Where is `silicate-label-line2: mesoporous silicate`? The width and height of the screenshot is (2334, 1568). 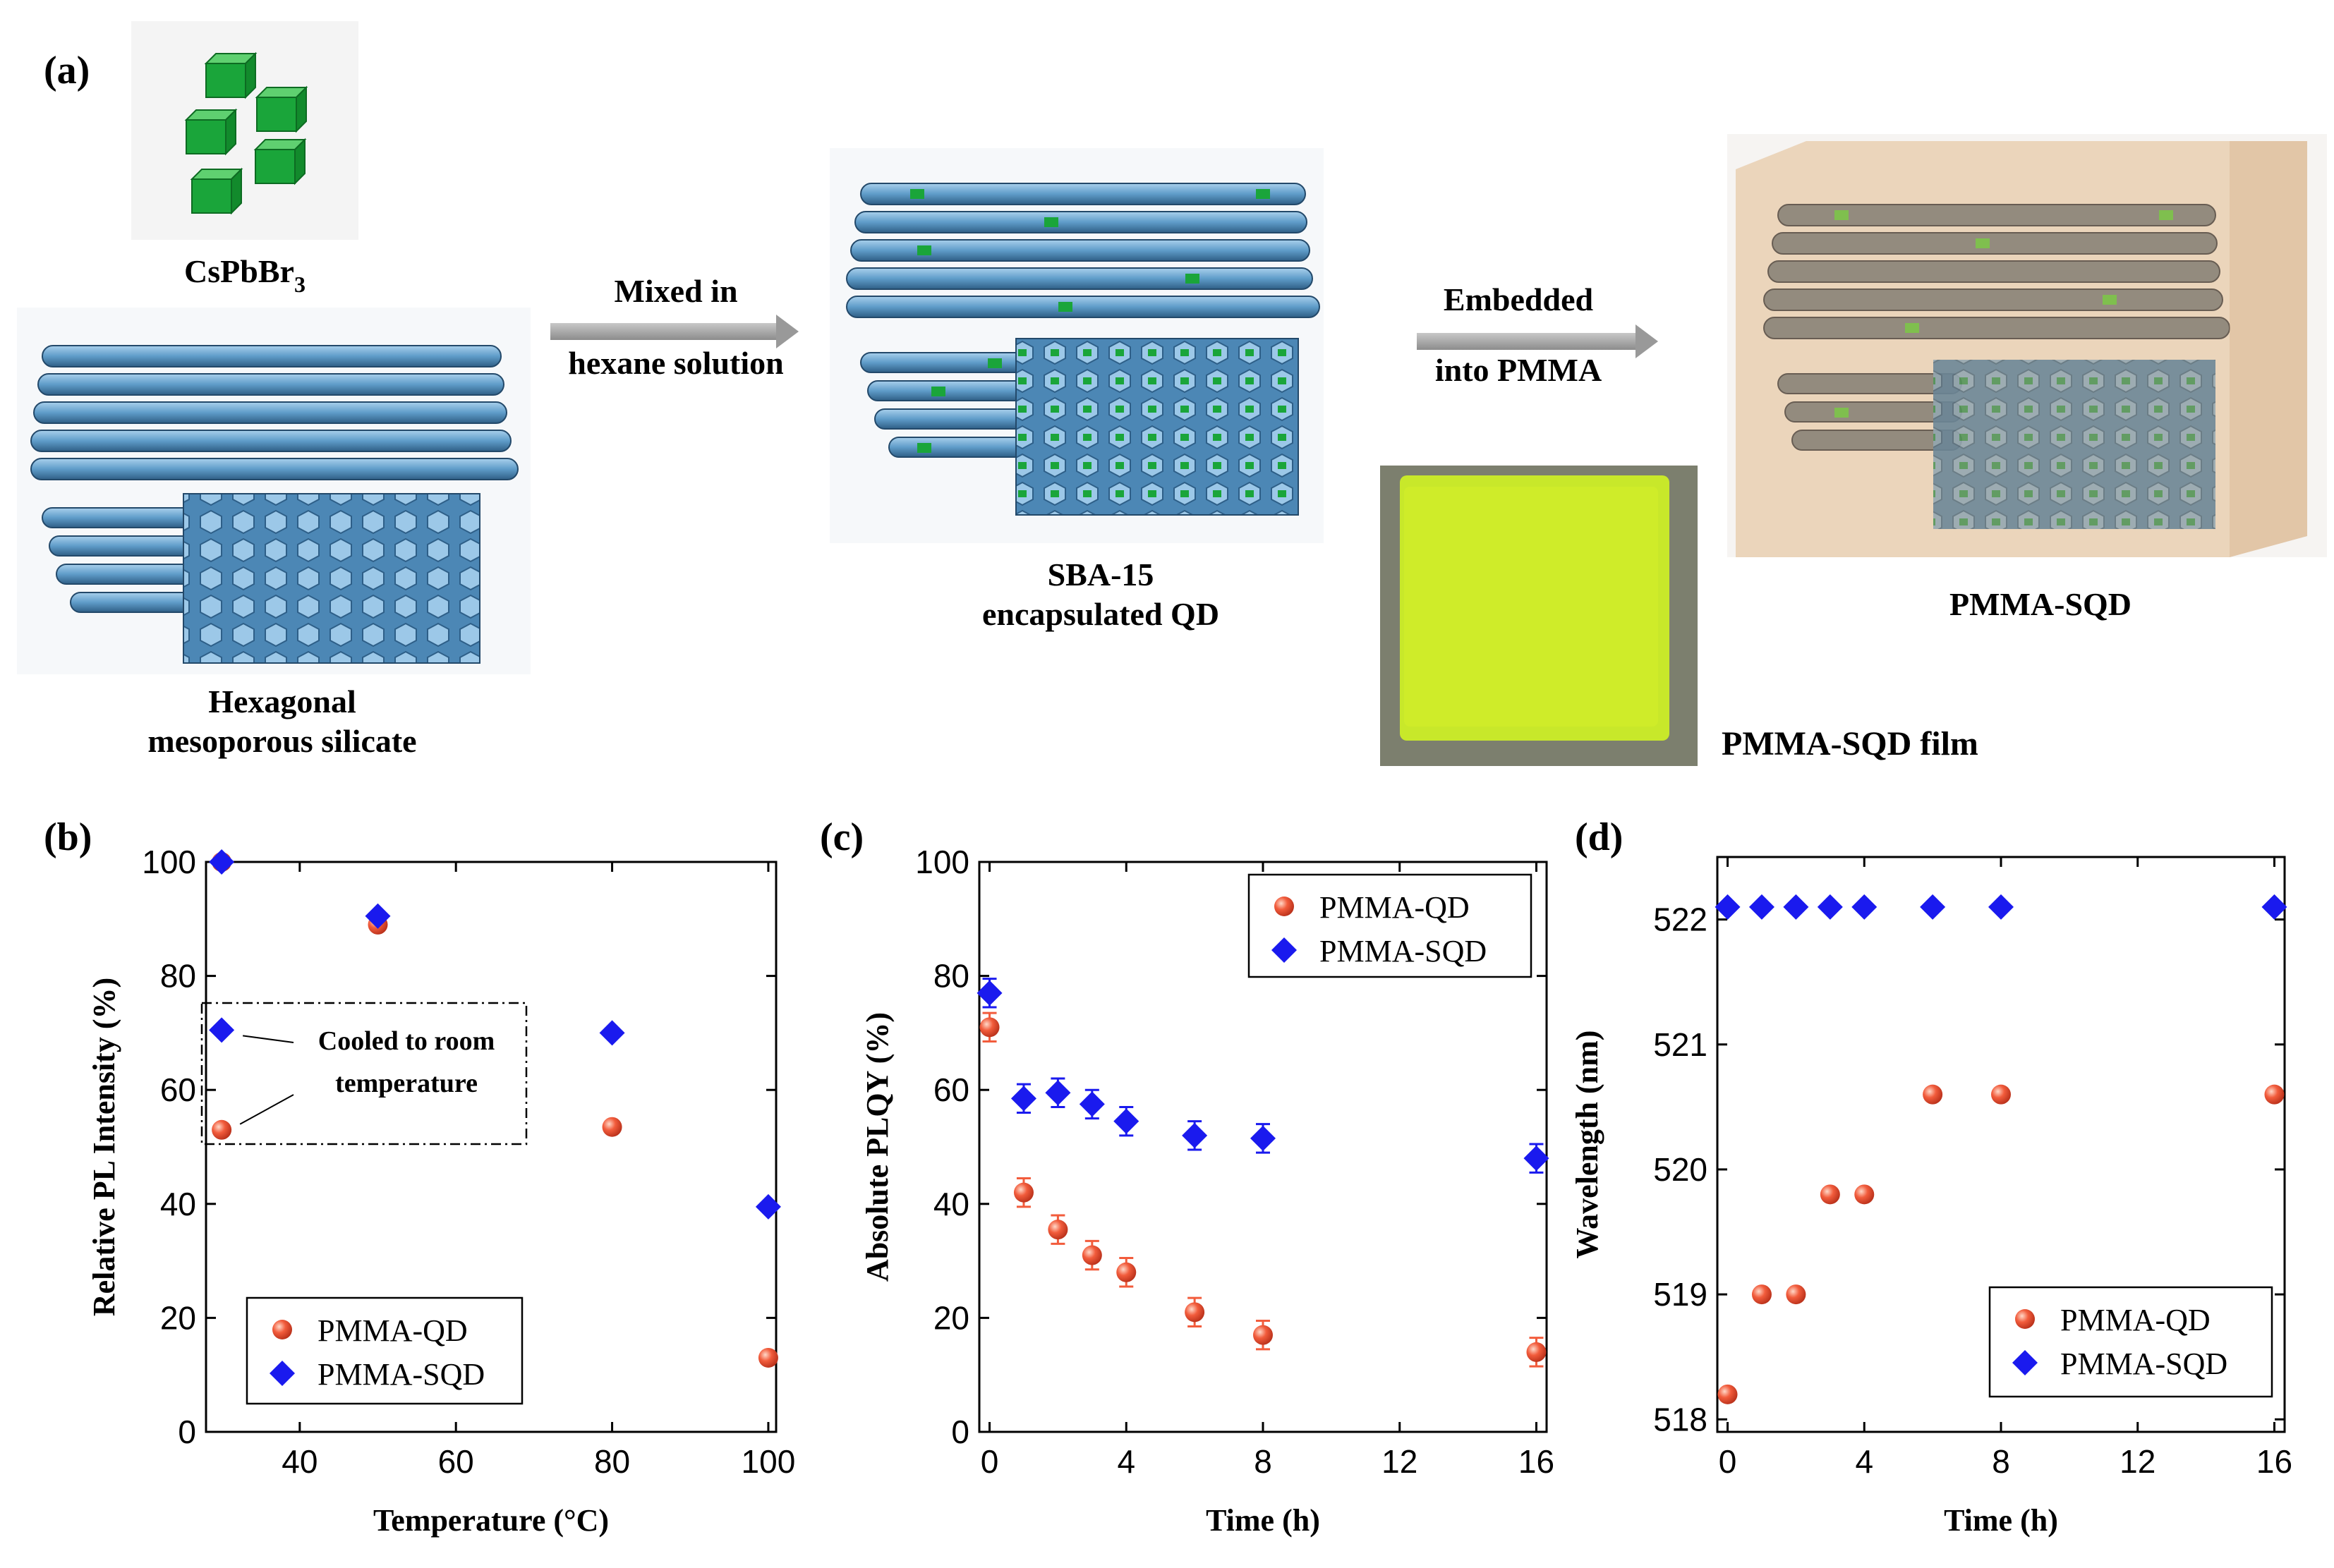 silicate-label-line2: mesoporous silicate is located at coordinates (281, 741).